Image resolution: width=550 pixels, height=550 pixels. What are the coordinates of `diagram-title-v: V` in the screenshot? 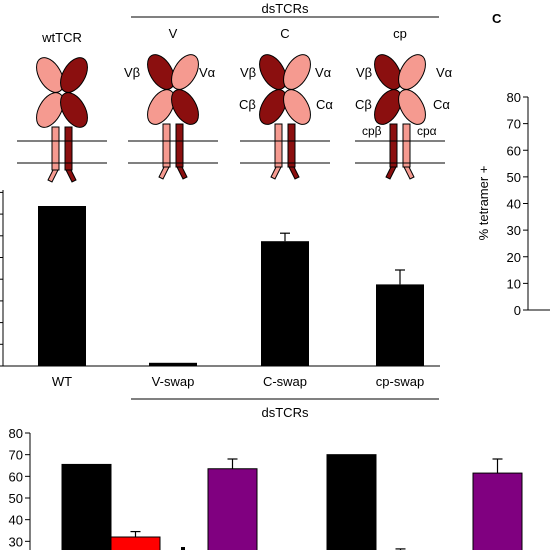 It's located at (173, 33).